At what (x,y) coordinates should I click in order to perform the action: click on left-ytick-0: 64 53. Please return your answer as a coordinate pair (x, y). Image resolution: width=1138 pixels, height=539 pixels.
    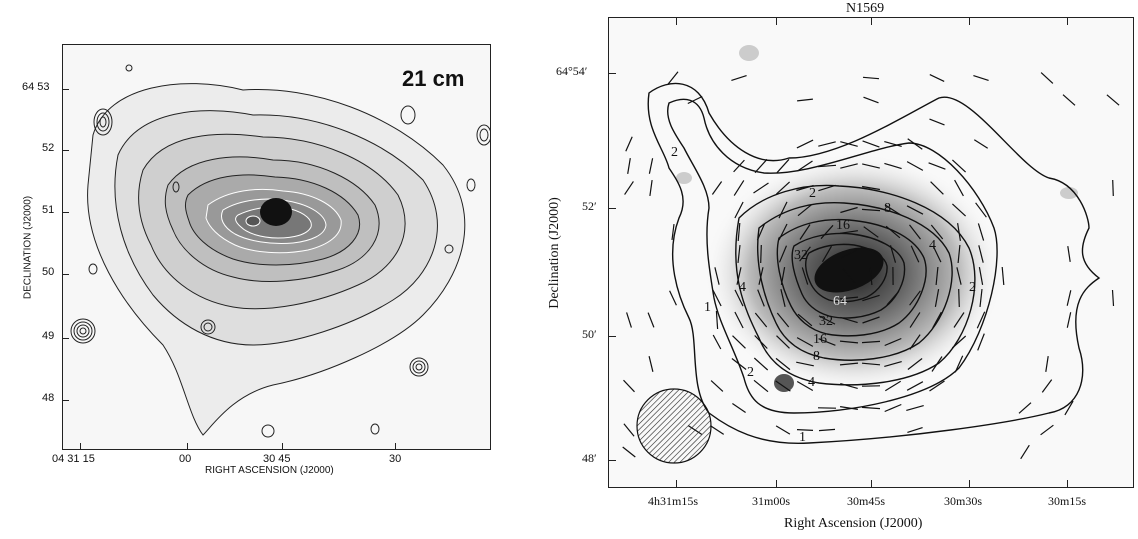
    Looking at the image, I should click on (36, 87).